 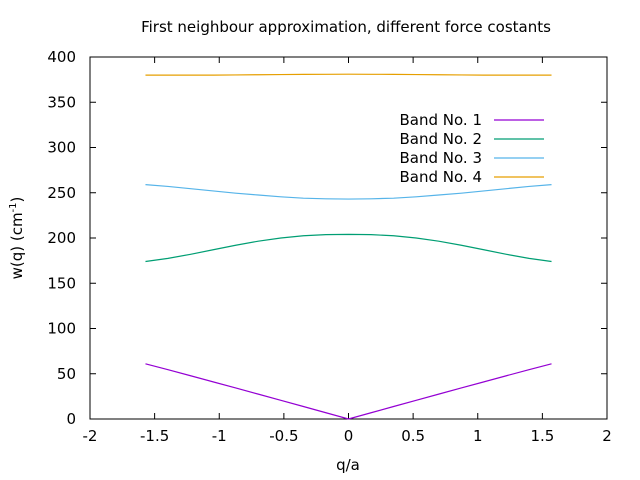 What do you see at coordinates (61, 148) in the screenshot?
I see `y-tick-label: 300` at bounding box center [61, 148].